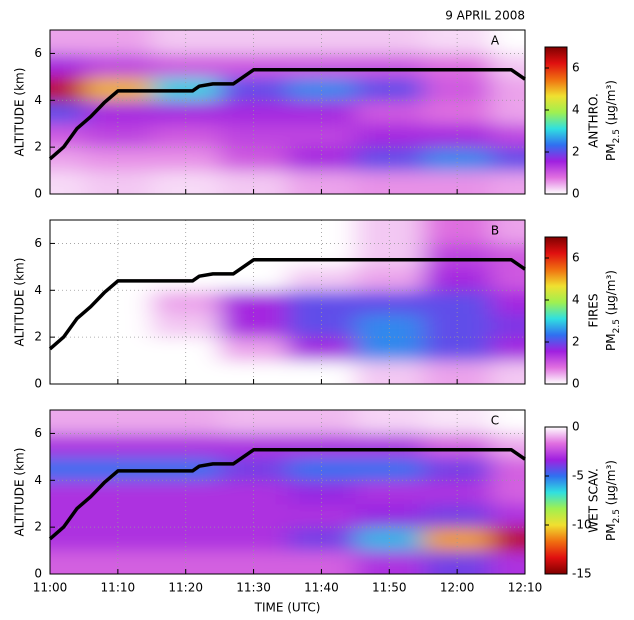 The height and width of the screenshot is (620, 634). I want to click on colorbar-unit-part: 2.5, so click(617, 516).